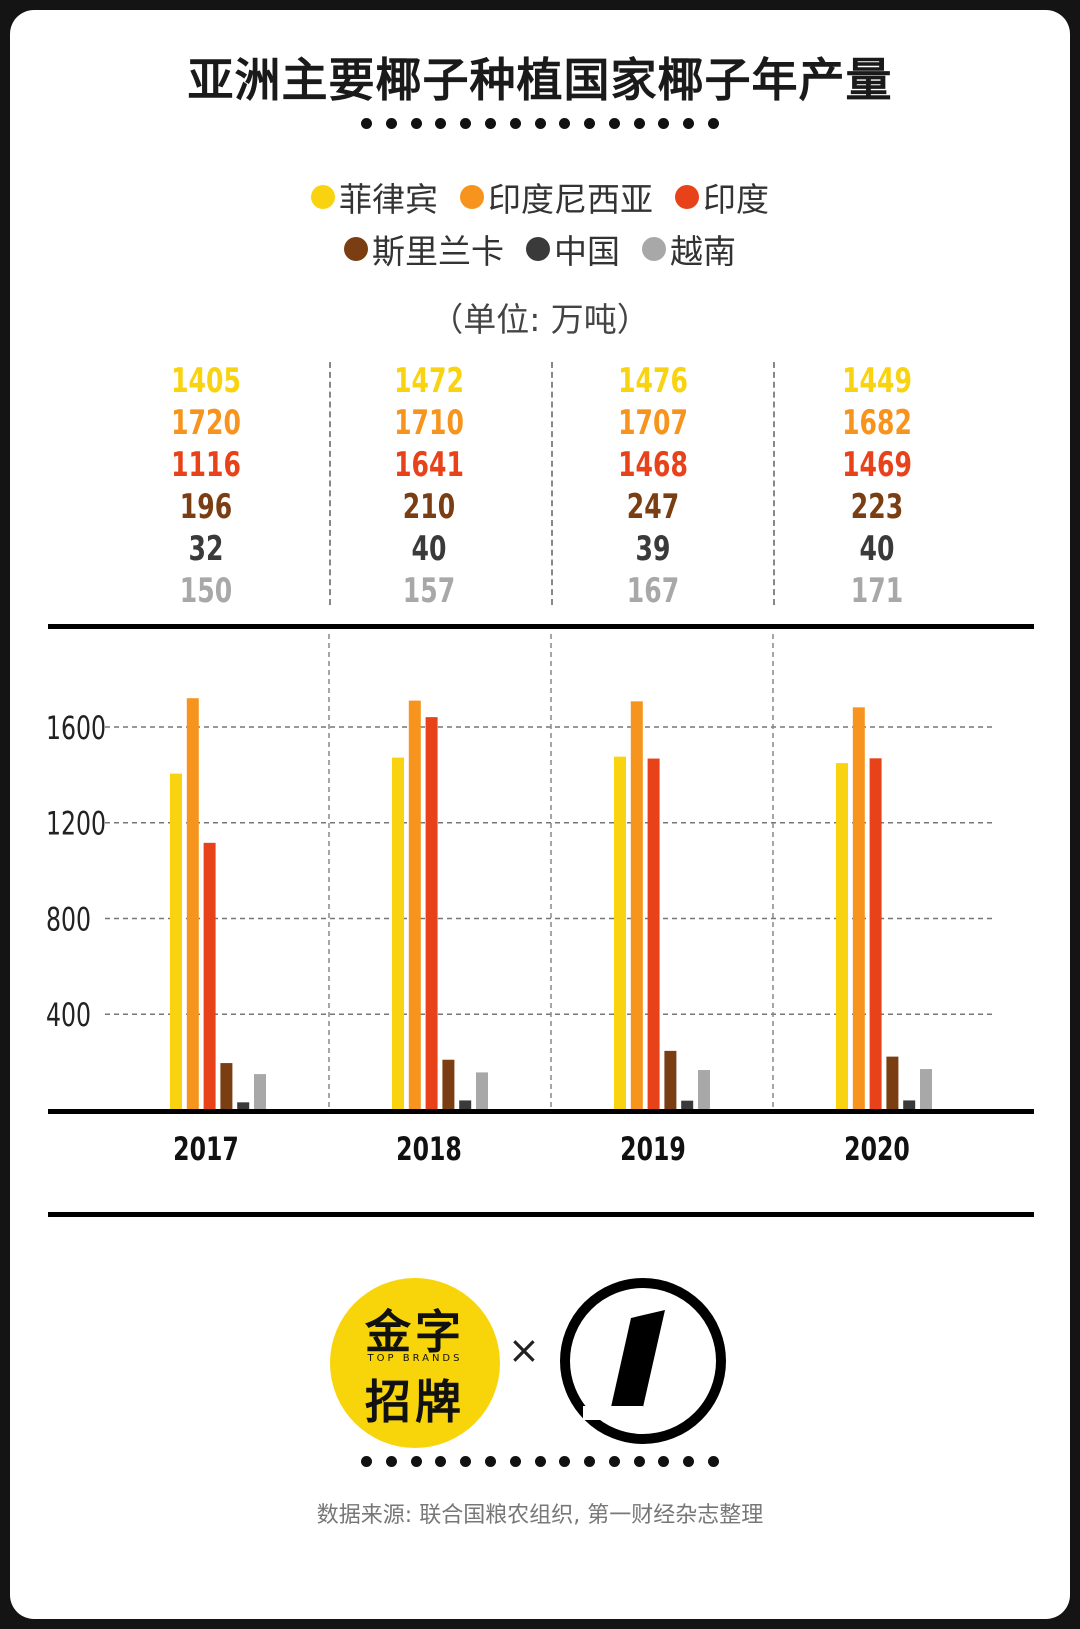 This screenshot has height=1629, width=1080. What do you see at coordinates (260, 1092) in the screenshot?
I see `bar-2017-越南` at bounding box center [260, 1092].